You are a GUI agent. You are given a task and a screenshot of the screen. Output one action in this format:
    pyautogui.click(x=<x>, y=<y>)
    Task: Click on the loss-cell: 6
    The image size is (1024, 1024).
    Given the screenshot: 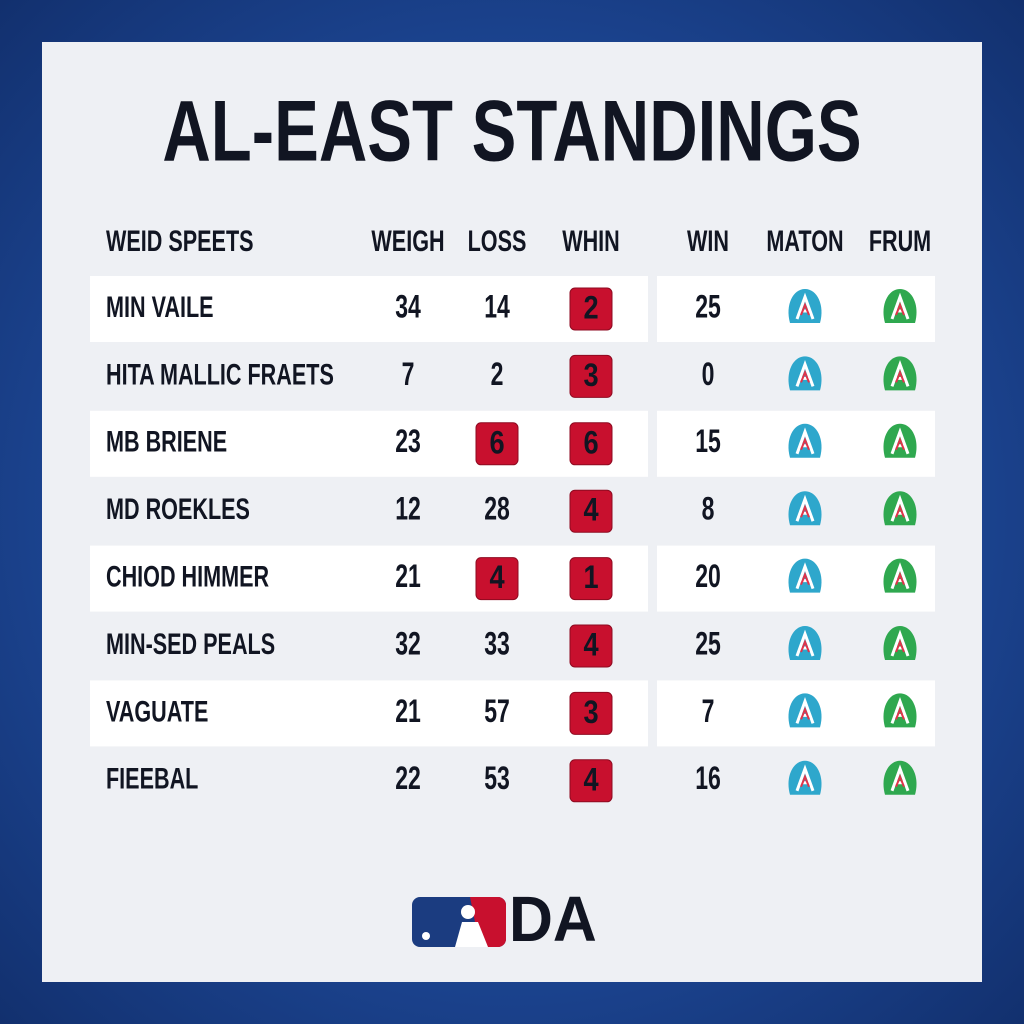 What is the action you would take?
    pyautogui.click(x=496, y=443)
    